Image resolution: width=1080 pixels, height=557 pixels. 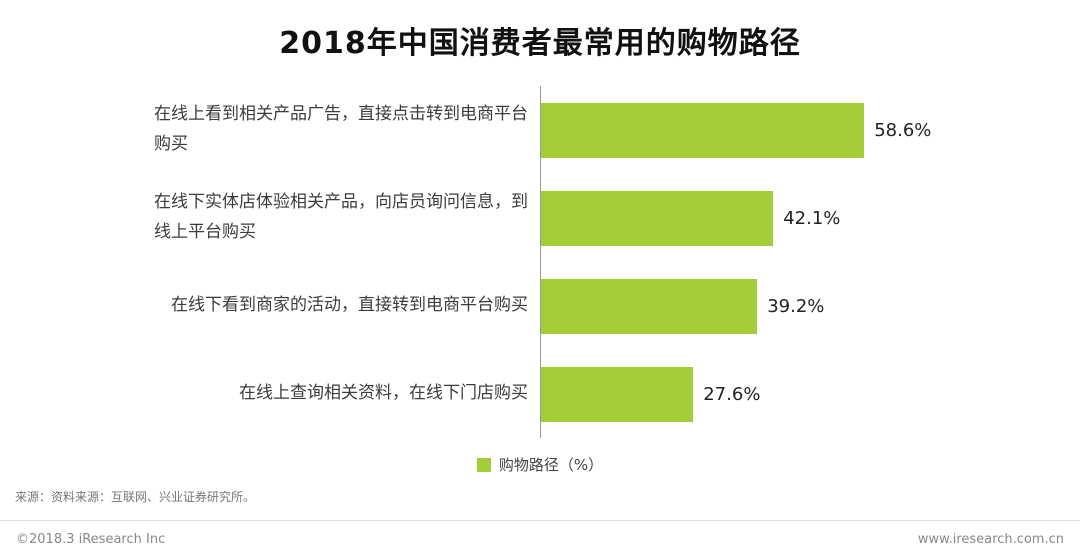 I want to click on source-note: 来源：资料来源：互联网、兴业证券研究所。, so click(x=135, y=497).